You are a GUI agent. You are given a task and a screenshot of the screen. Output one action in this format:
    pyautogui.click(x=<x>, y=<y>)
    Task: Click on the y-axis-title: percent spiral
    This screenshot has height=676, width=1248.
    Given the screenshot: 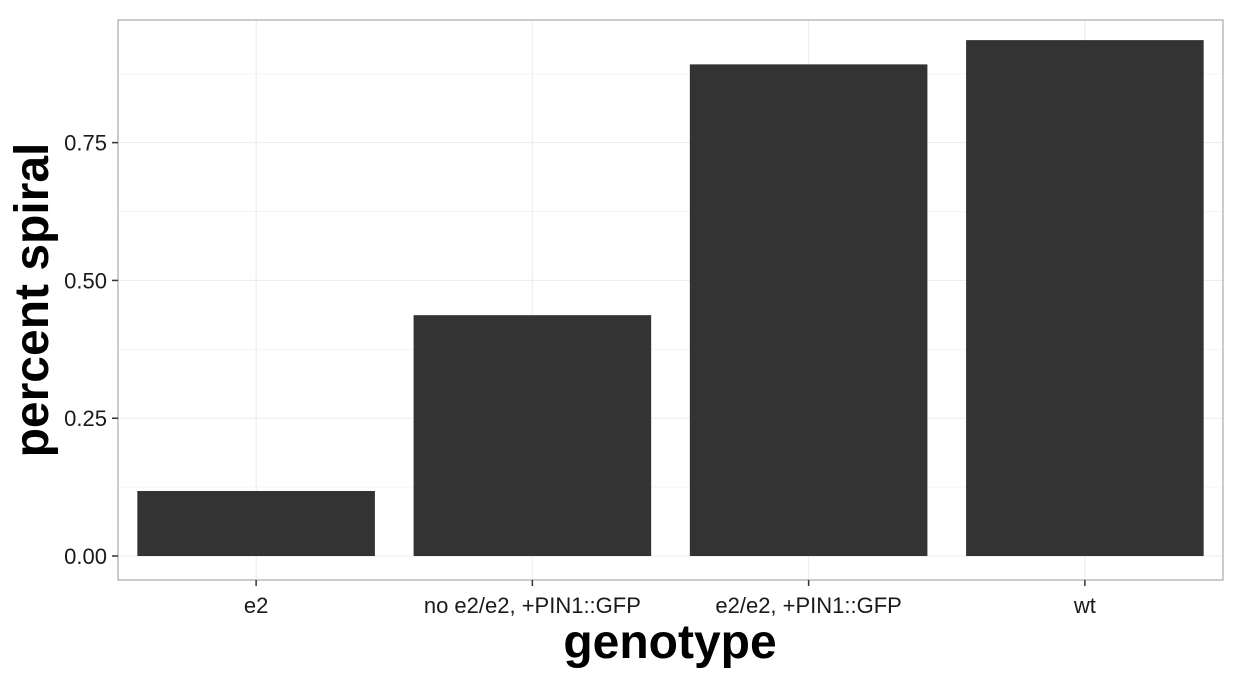 What is the action you would take?
    pyautogui.click(x=32, y=300)
    